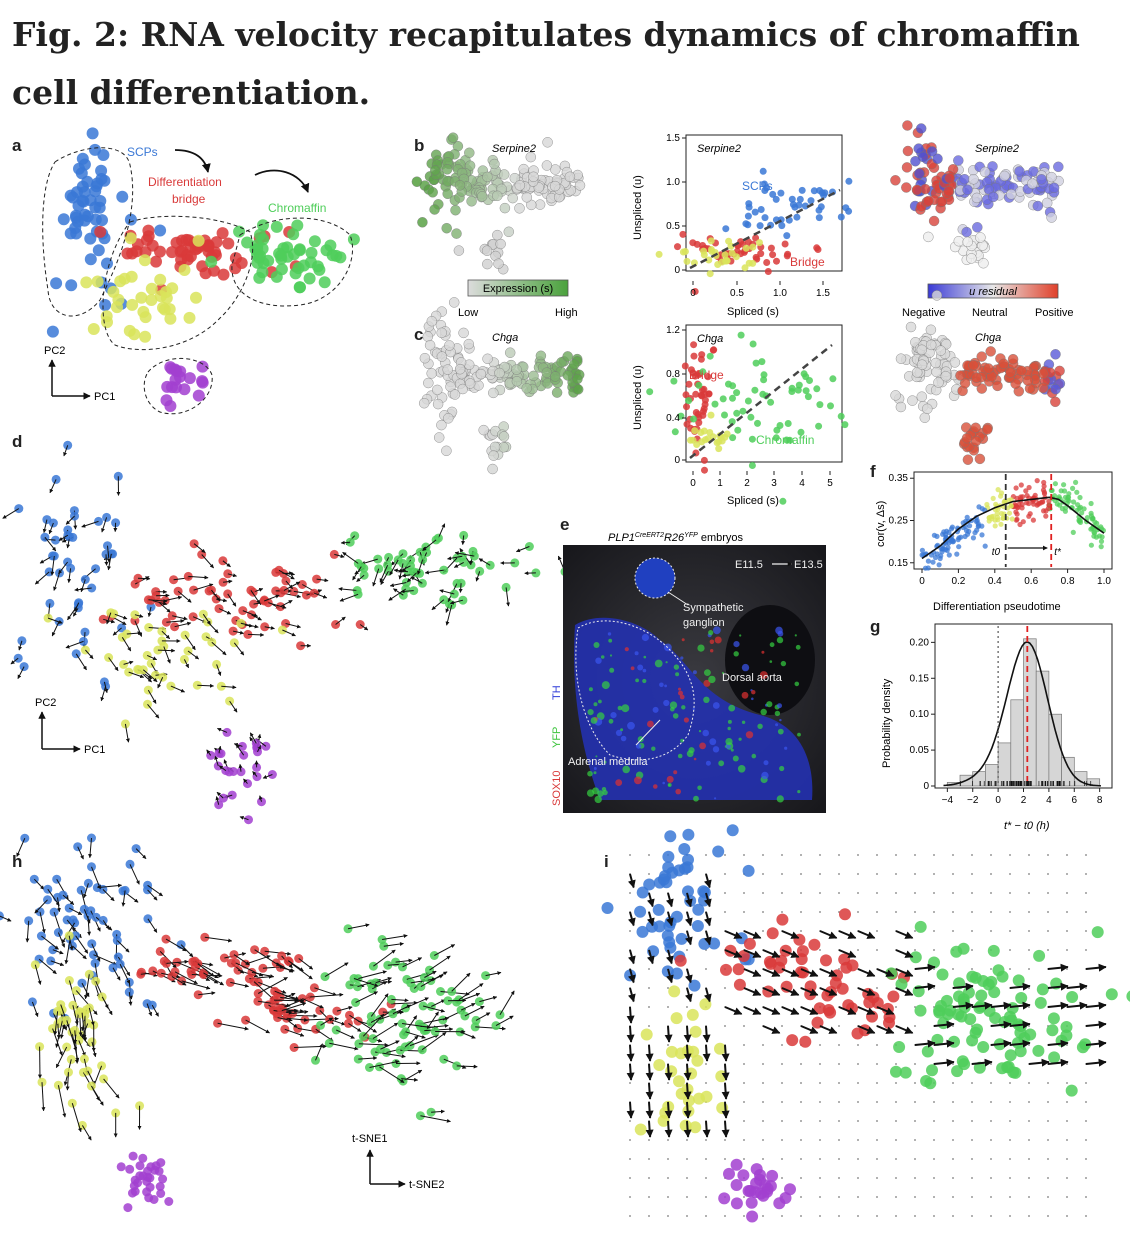 The width and height of the screenshot is (1130, 1246). What do you see at coordinates (189, 199) in the screenshot?
I see `label-bridge: bridge` at bounding box center [189, 199].